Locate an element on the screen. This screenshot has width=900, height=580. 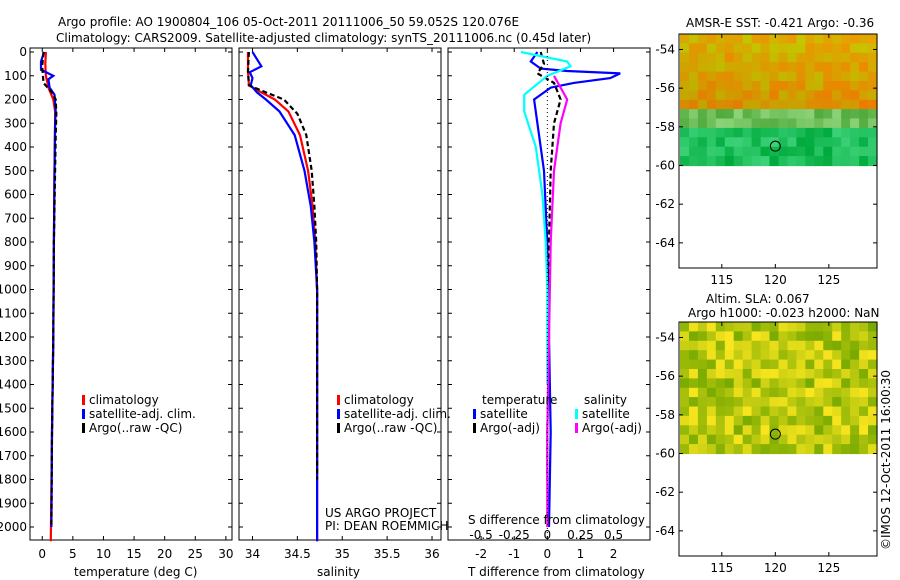
legend-swatch is located at coordinates (83, 414).